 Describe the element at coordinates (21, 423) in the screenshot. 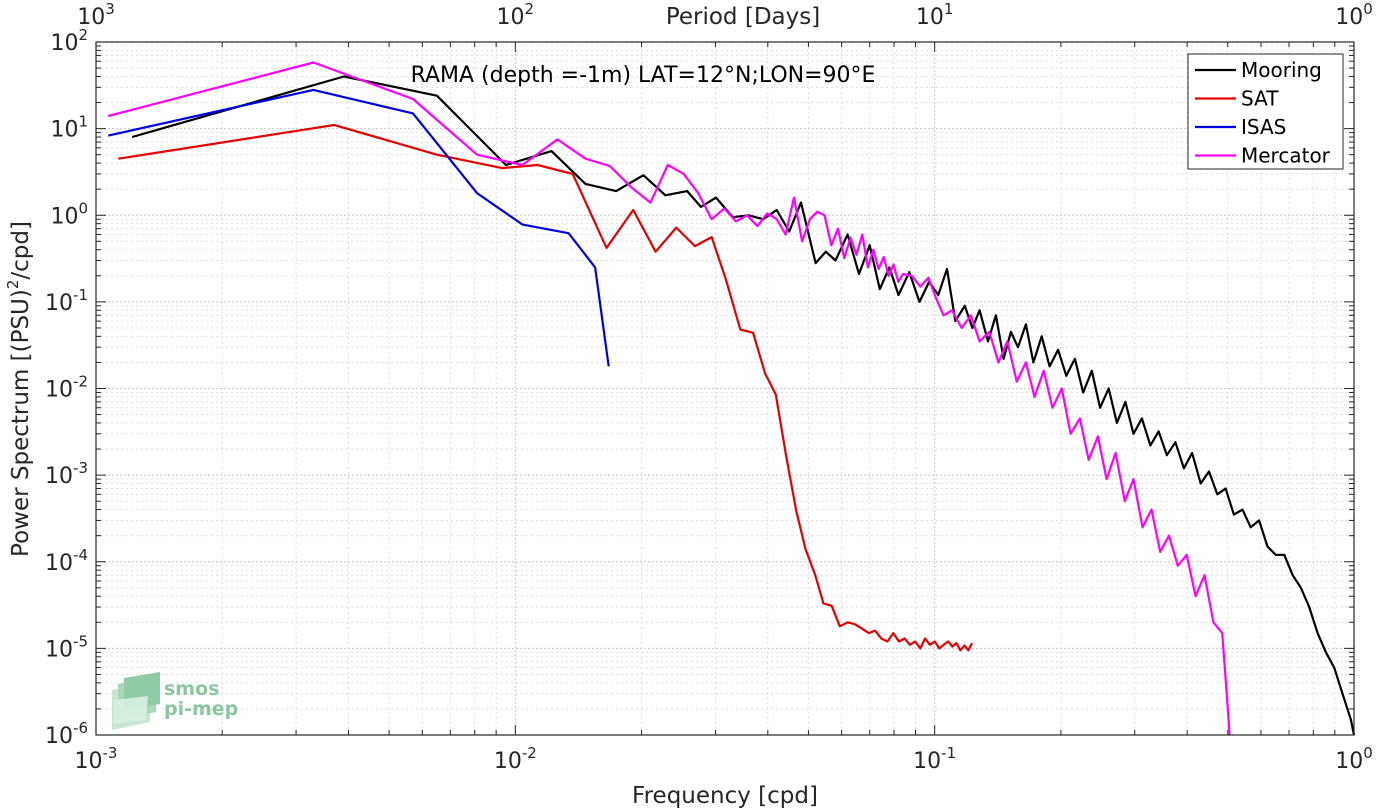

I see `y-axis-label-pre: Power Spectrum [(PSU)` at that location.